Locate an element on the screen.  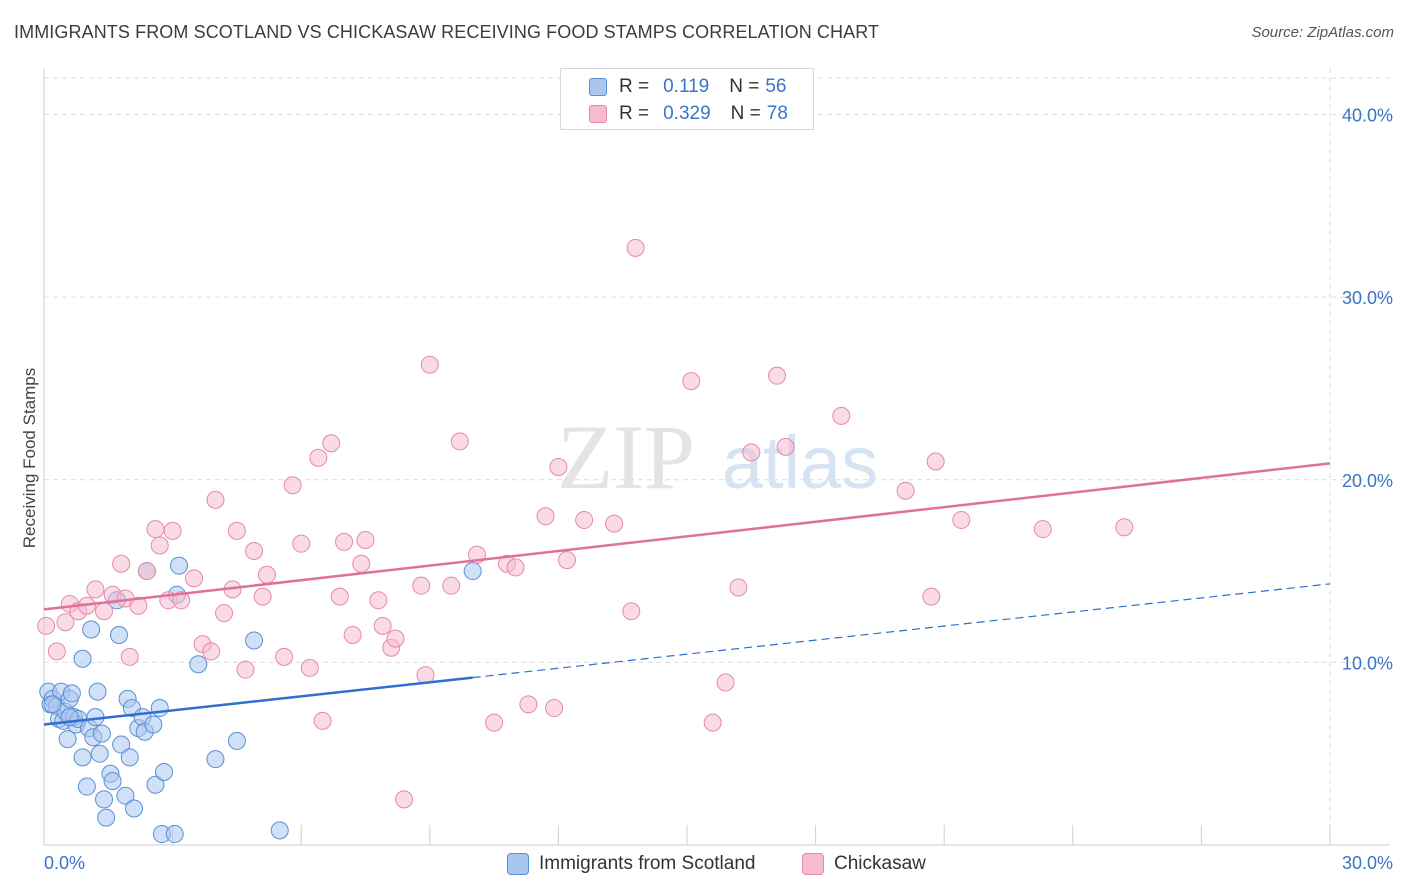
legend-r-value: 0.329 is located at coordinates (687, 113).